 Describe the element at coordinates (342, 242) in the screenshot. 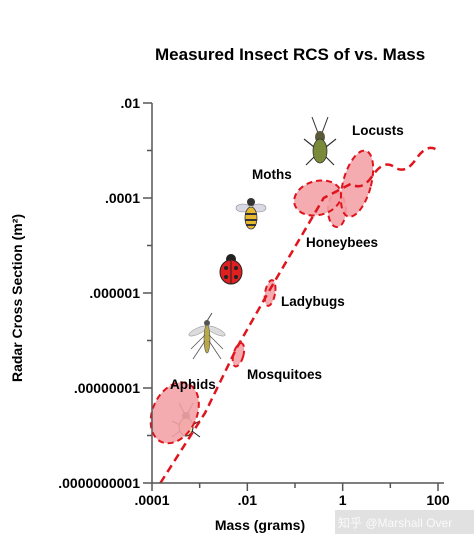

I see `label-honeybees: Honeybees` at that location.